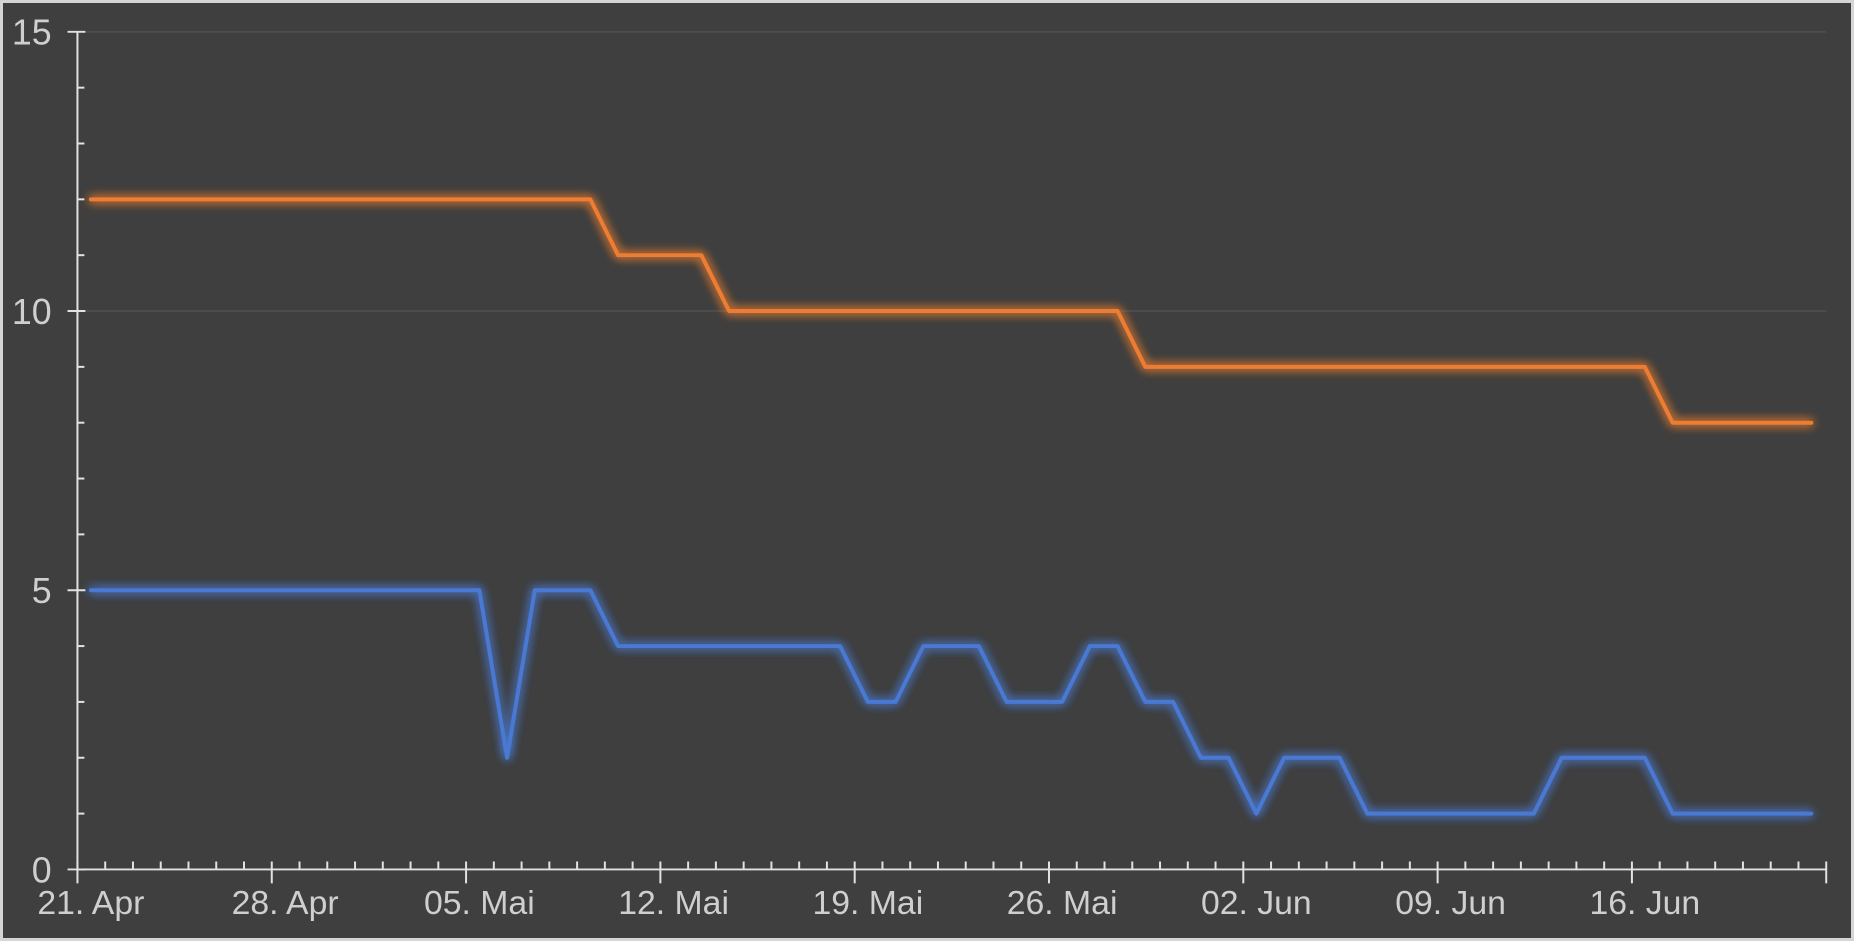  Describe the element at coordinates (42, 591) in the screenshot. I see `y-tick-label-5: 5` at that location.